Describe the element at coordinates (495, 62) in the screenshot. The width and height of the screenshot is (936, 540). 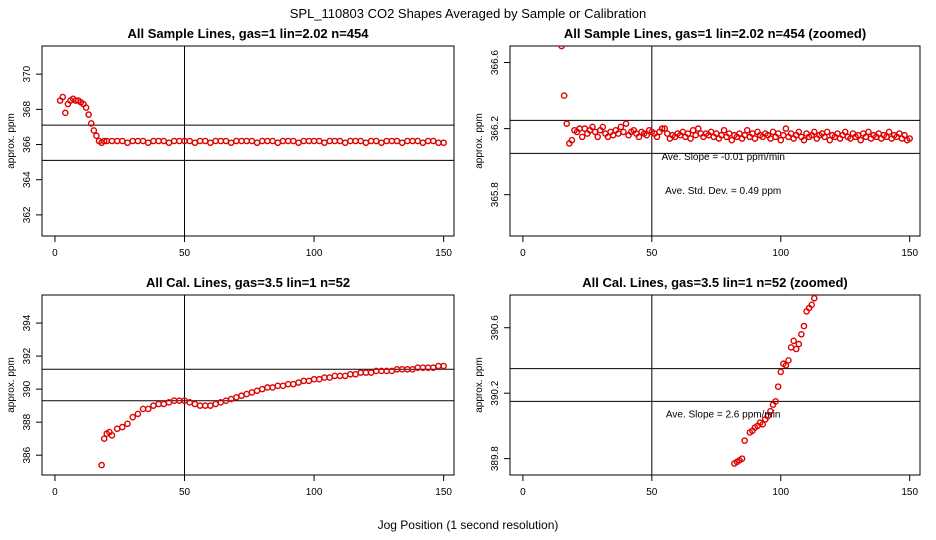
I see `y-tick-label: 366.6` at that location.